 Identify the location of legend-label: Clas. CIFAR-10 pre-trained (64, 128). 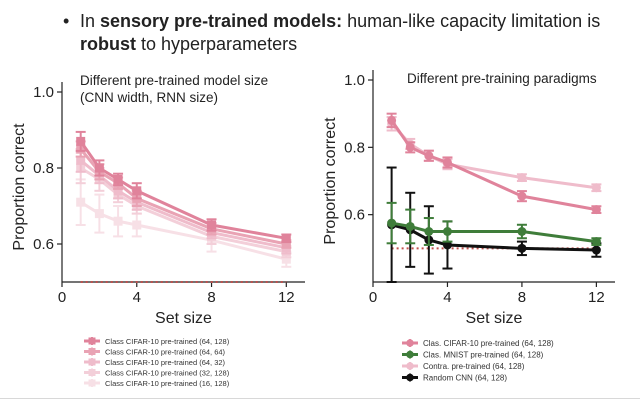
(488, 343).